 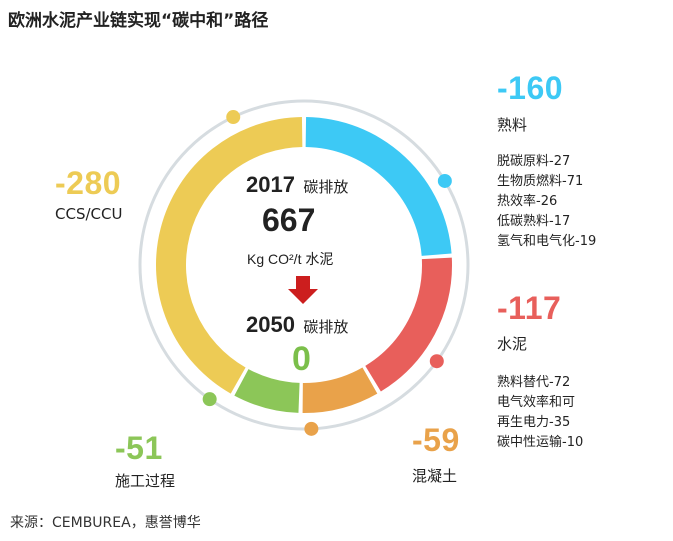 What do you see at coordinates (408, 324) in the screenshot?
I see `segment-cement` at bounding box center [408, 324].